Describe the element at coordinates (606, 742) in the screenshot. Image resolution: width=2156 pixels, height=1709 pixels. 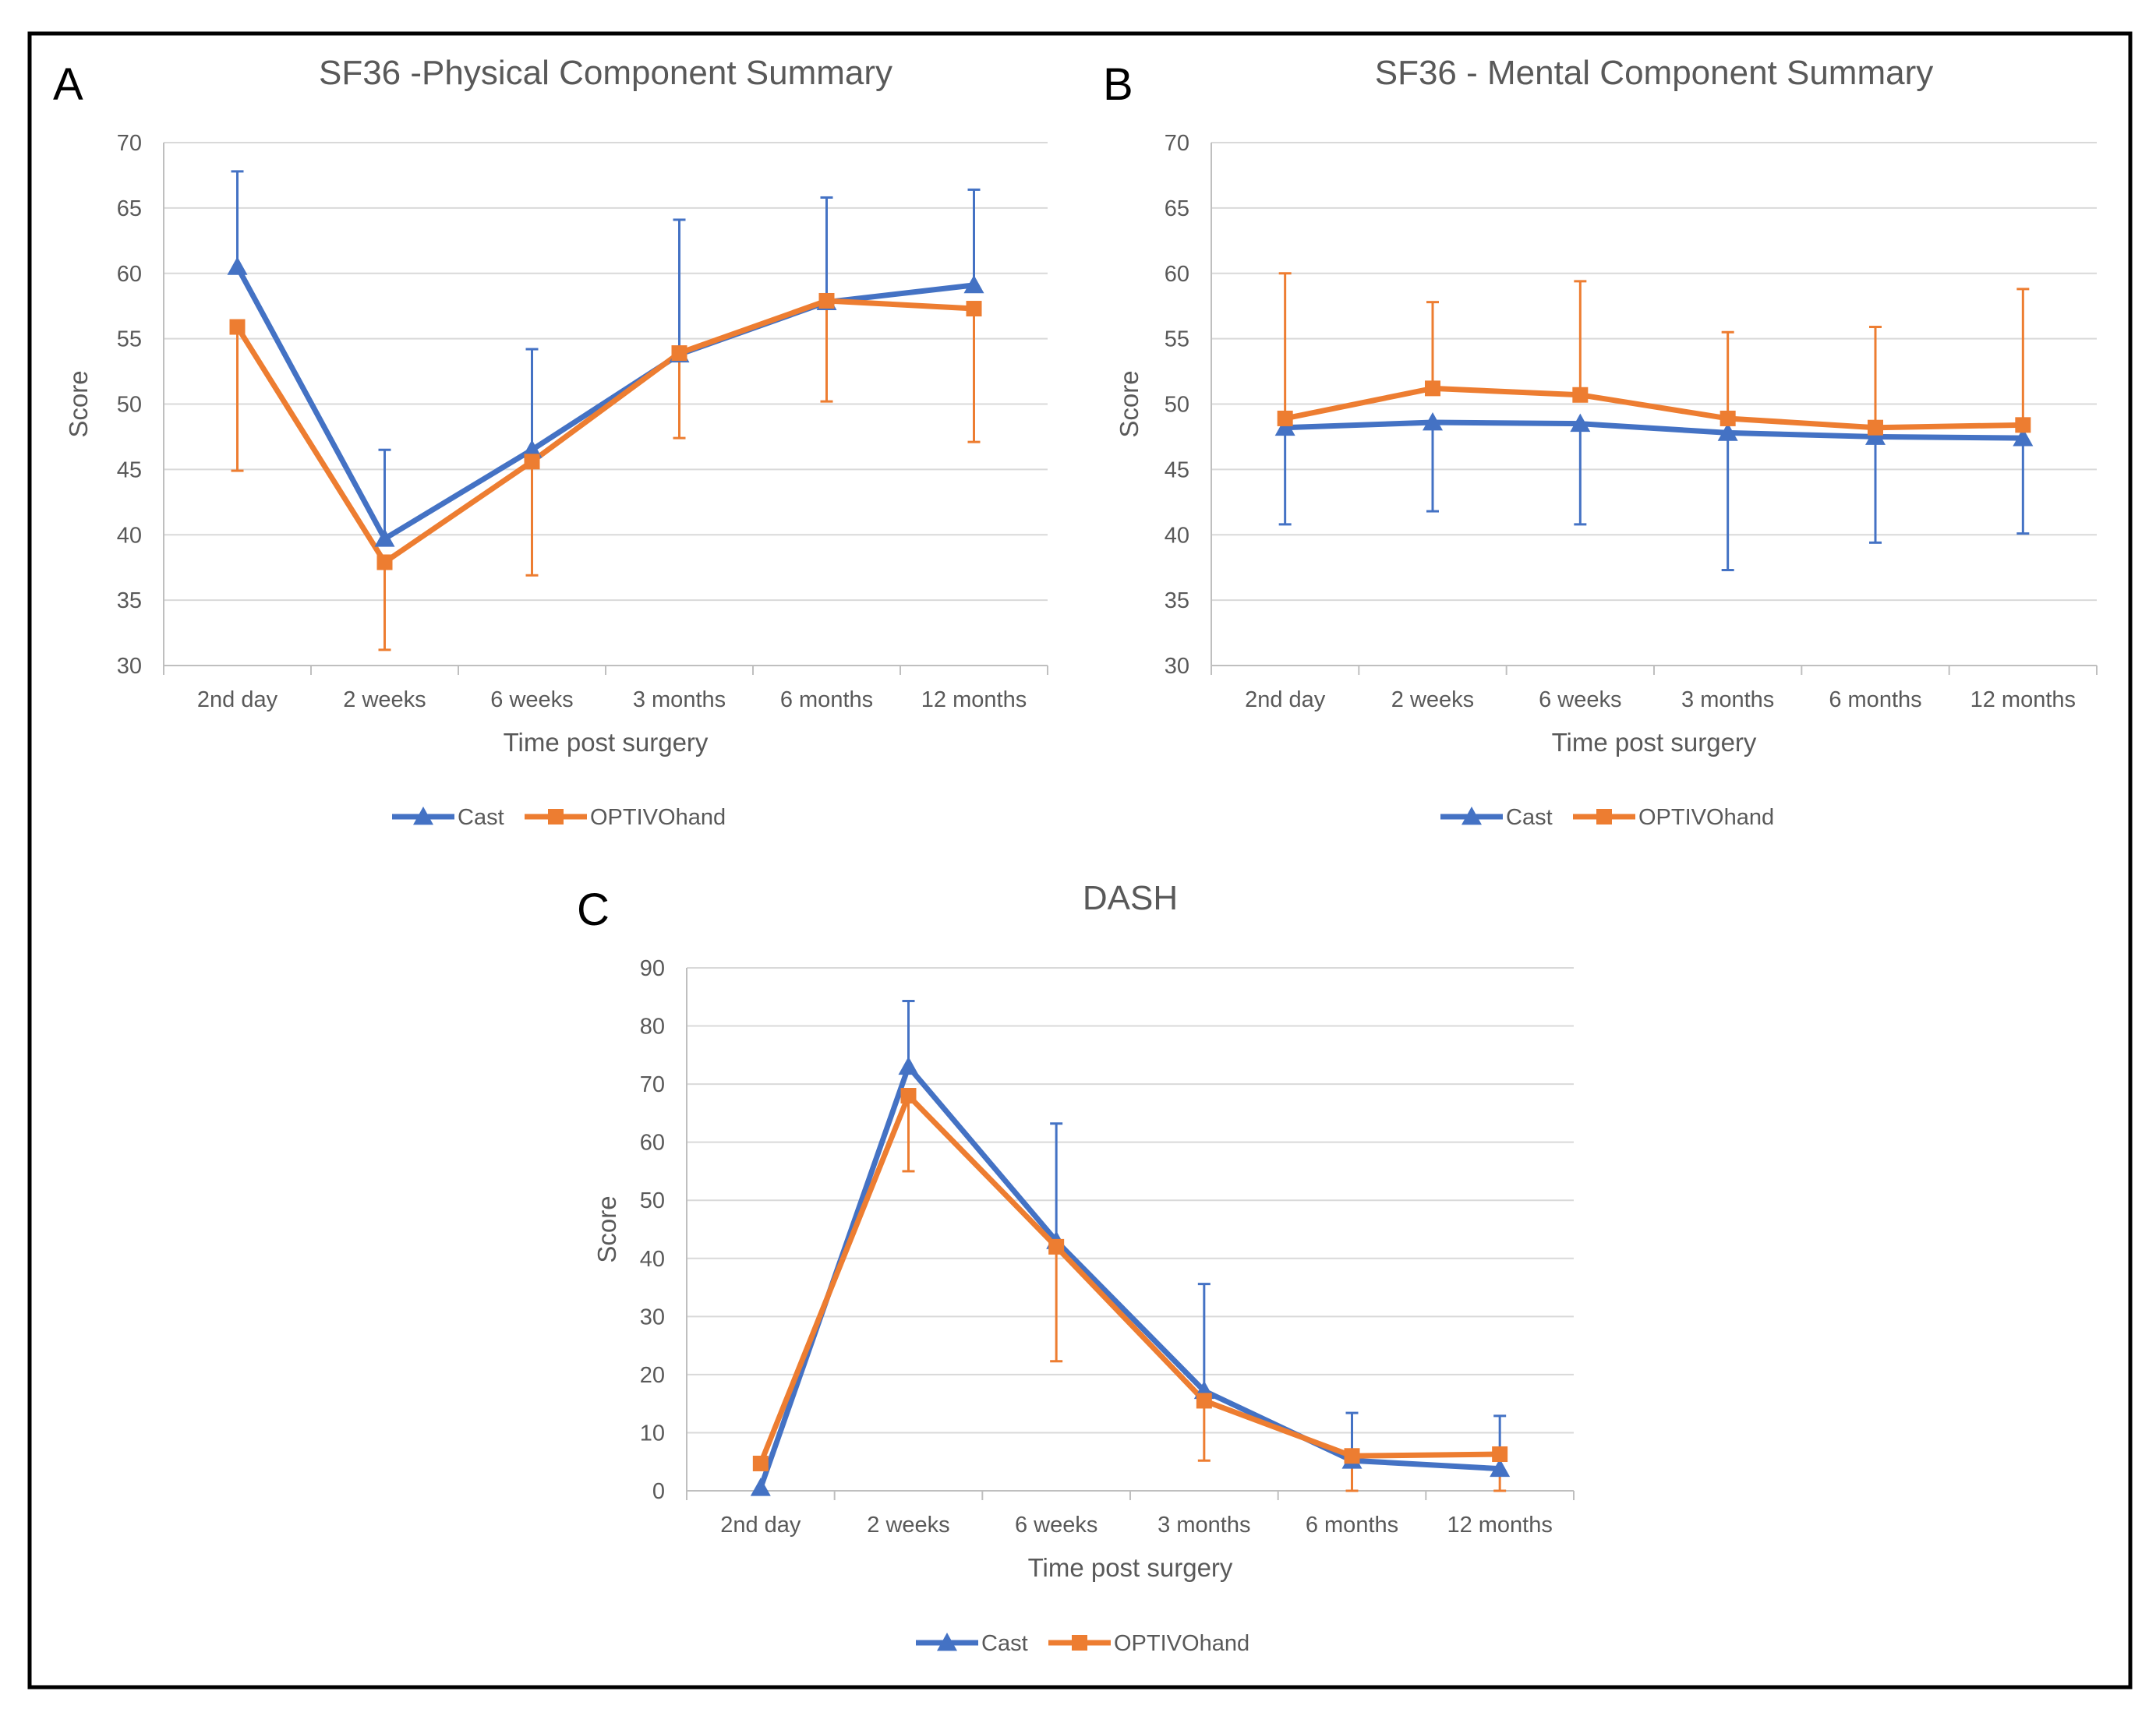
I see `panel-a-x-axis-title: Time post surgery` at that location.